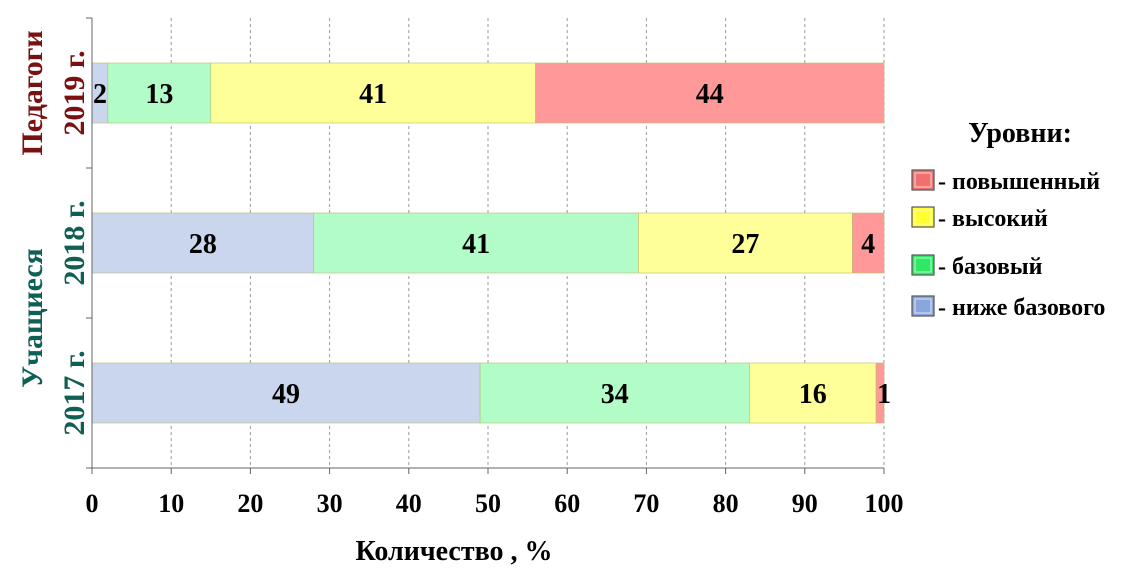 The height and width of the screenshot is (576, 1140). What do you see at coordinates (453, 551) in the screenshot?
I see `x-axis-title: Количество , %` at bounding box center [453, 551].